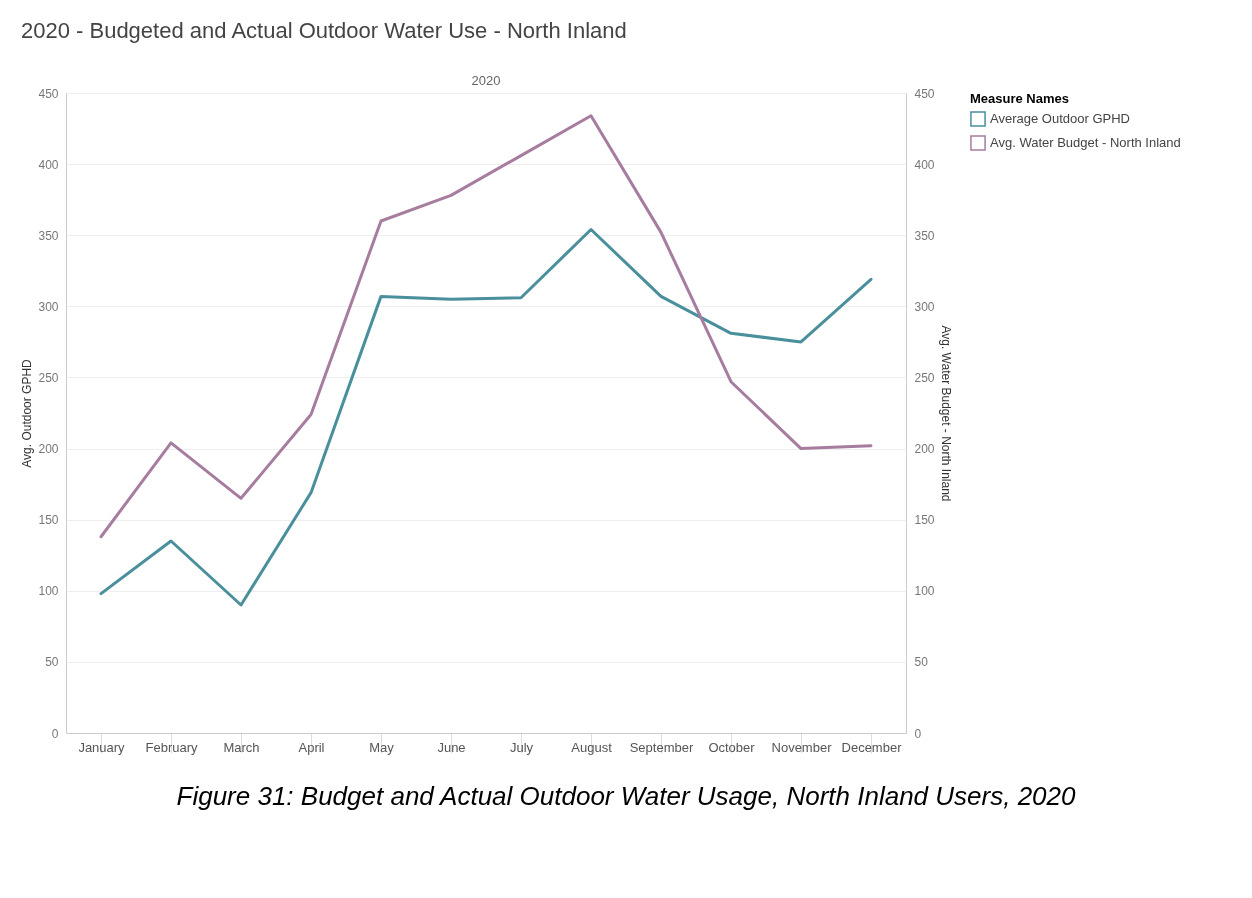 The height and width of the screenshot is (898, 1252). What do you see at coordinates (451, 747) in the screenshot?
I see `x-tick-label: June` at bounding box center [451, 747].